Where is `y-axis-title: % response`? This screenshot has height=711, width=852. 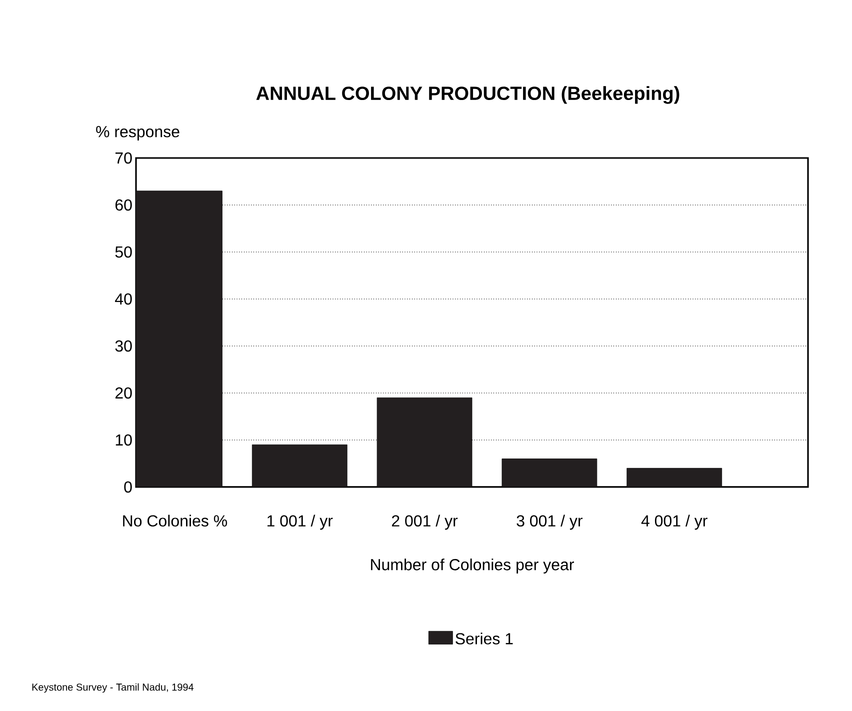 y-axis-title: % response is located at coordinates (138, 133).